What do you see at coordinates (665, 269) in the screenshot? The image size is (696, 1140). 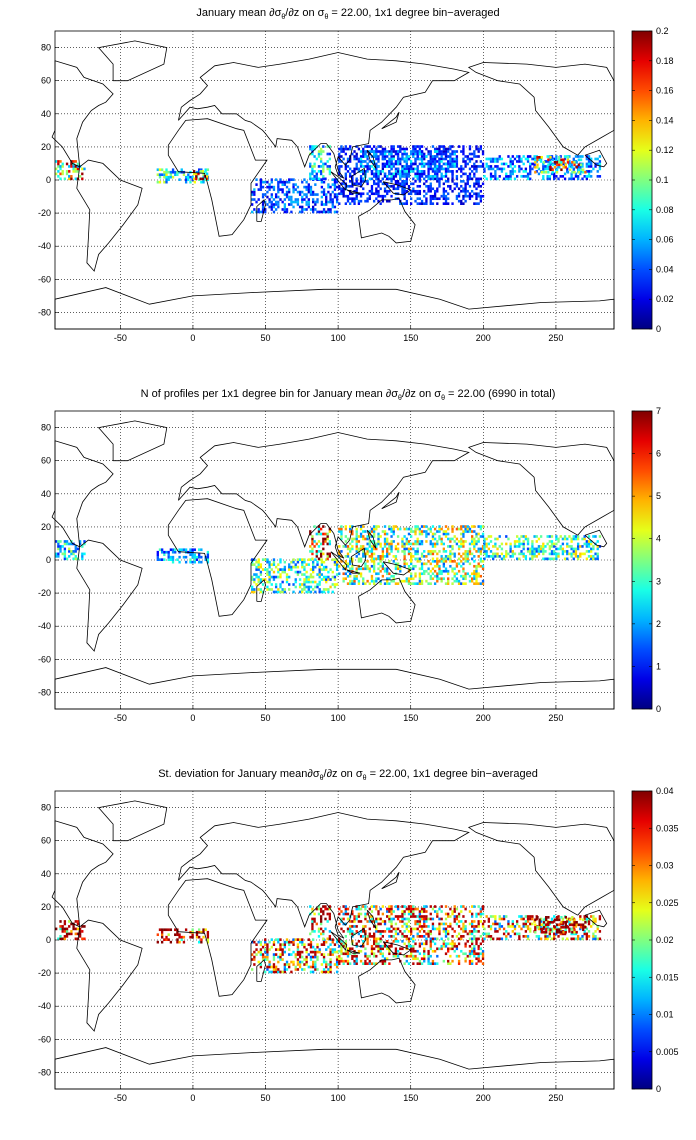 I see `colorbar-tick-label: 0.04` at bounding box center [665, 269].